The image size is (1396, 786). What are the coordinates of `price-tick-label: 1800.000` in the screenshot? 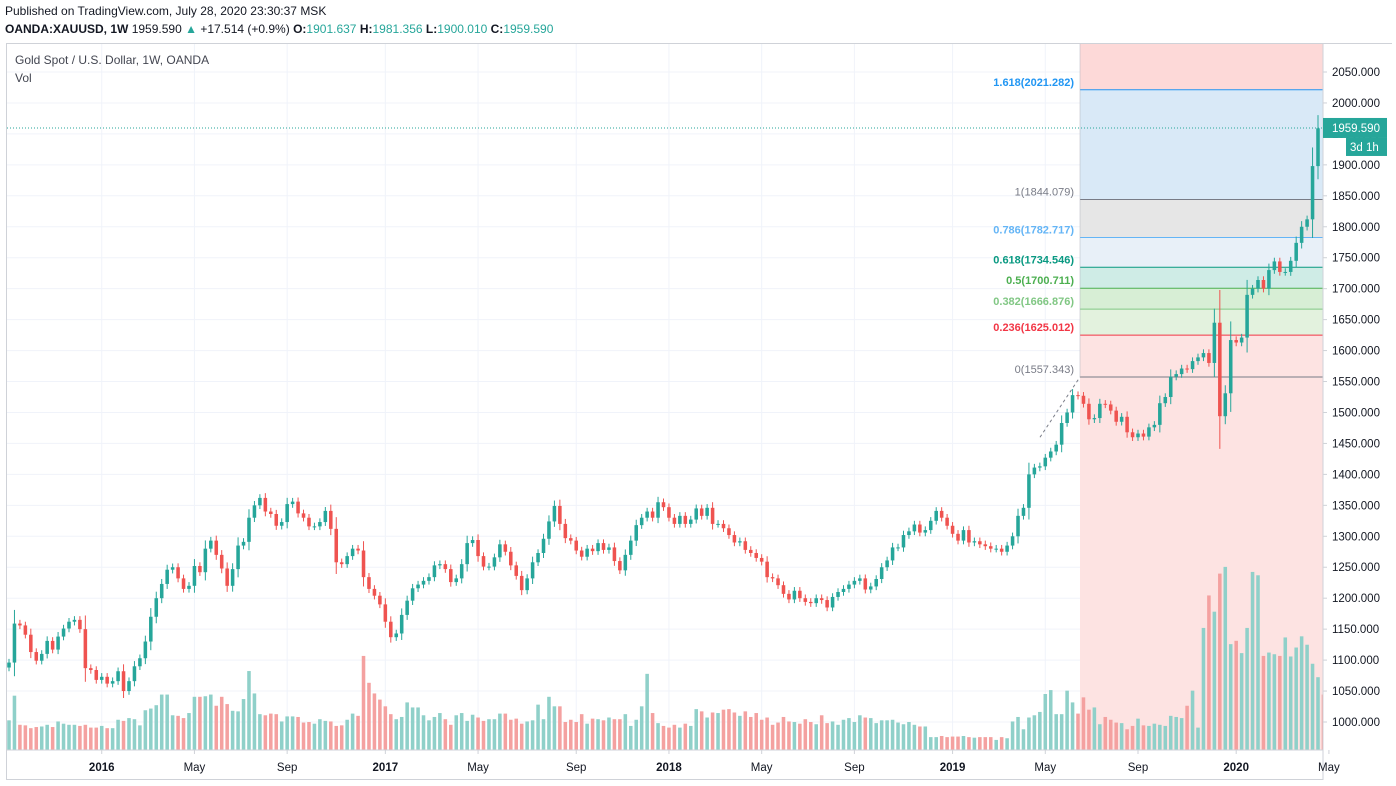 It's located at (1356, 228).